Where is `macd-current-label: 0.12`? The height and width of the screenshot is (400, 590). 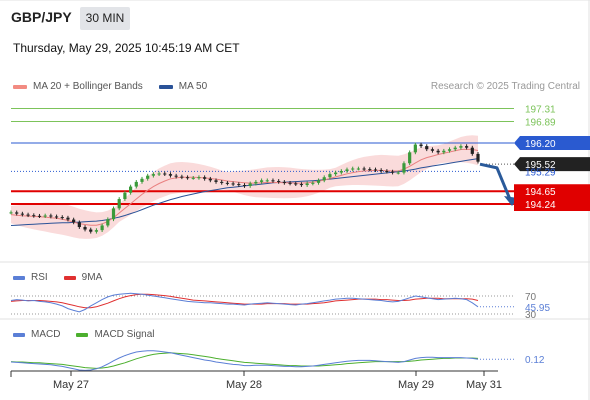
macd-current-label: 0.12 is located at coordinates (535, 360).